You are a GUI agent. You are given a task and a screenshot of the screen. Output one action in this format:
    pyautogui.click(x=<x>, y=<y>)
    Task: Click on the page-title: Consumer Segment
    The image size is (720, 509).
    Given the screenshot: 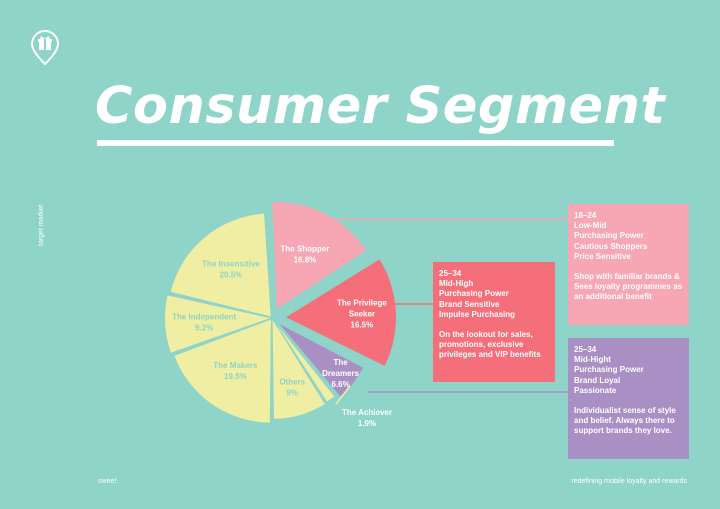 What is the action you would take?
    pyautogui.click(x=380, y=106)
    